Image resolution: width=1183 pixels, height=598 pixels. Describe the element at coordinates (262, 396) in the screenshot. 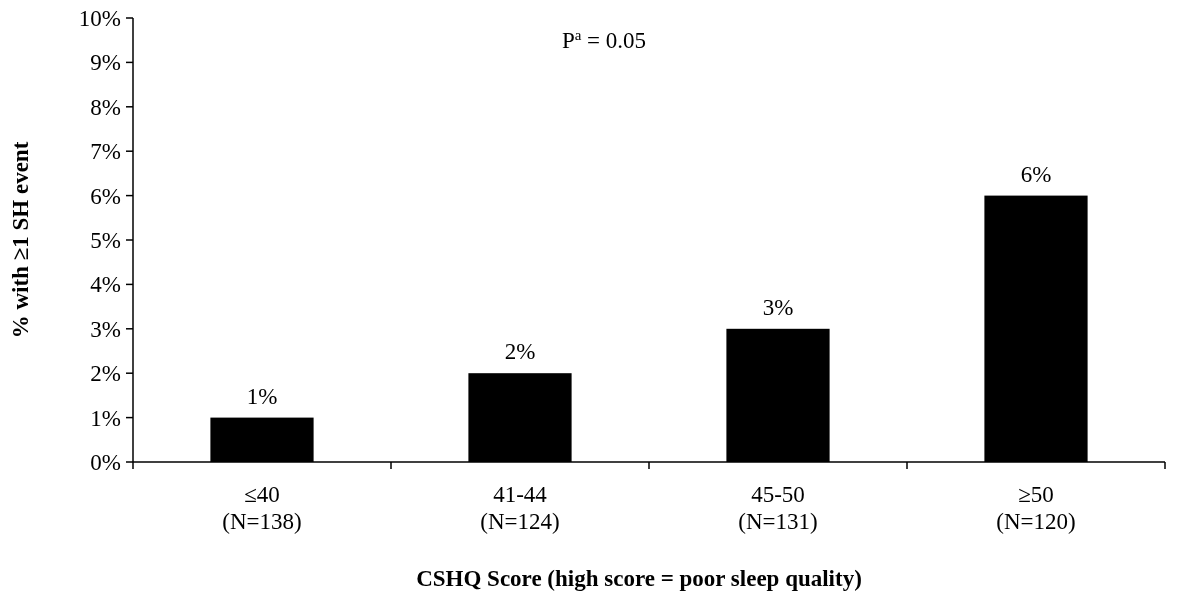

I see `data-label: 1%` at that location.